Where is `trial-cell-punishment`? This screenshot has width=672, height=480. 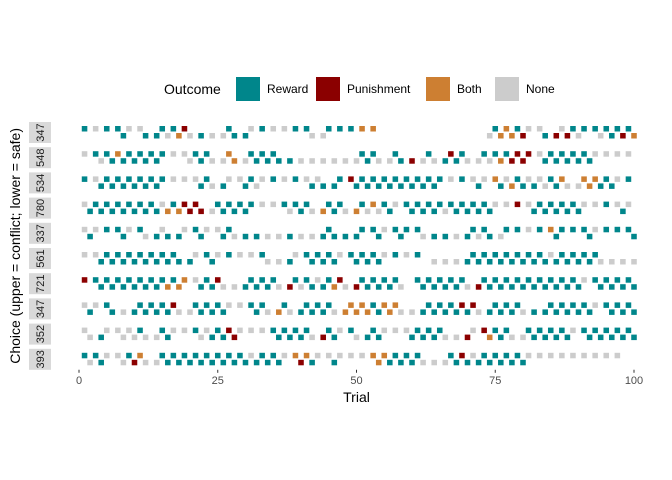 trial-cell-punishment is located at coordinates (523, 136).